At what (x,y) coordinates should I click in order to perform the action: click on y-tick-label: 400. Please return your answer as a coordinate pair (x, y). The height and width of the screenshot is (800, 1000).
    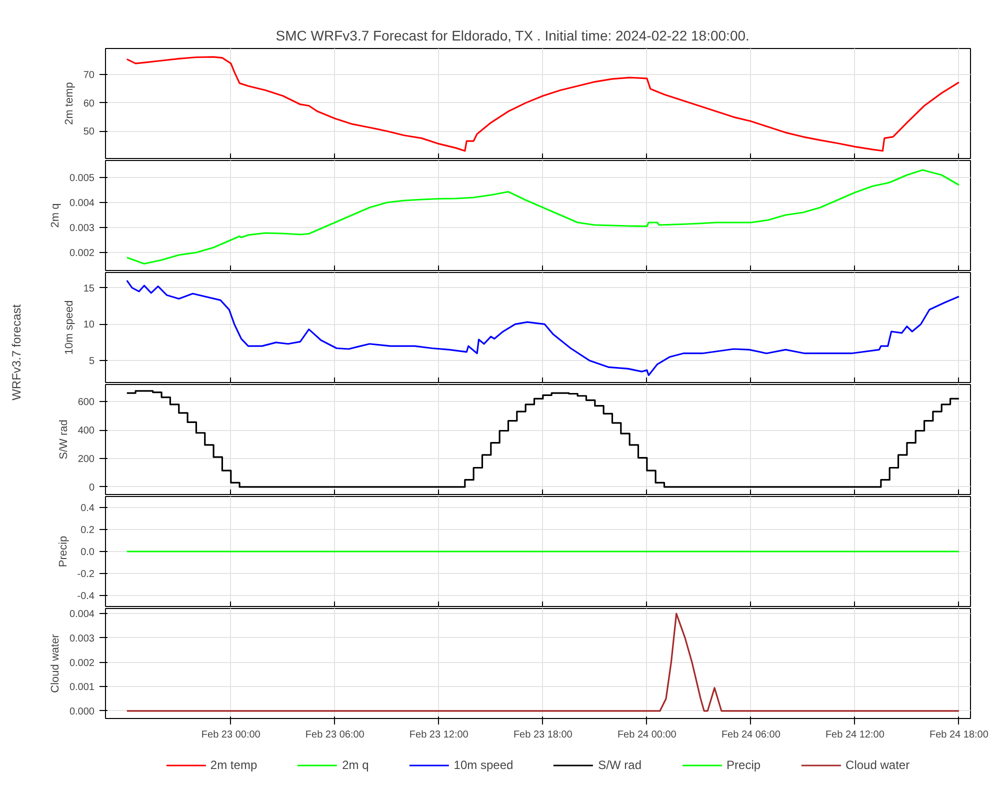
    Looking at the image, I should click on (86, 431).